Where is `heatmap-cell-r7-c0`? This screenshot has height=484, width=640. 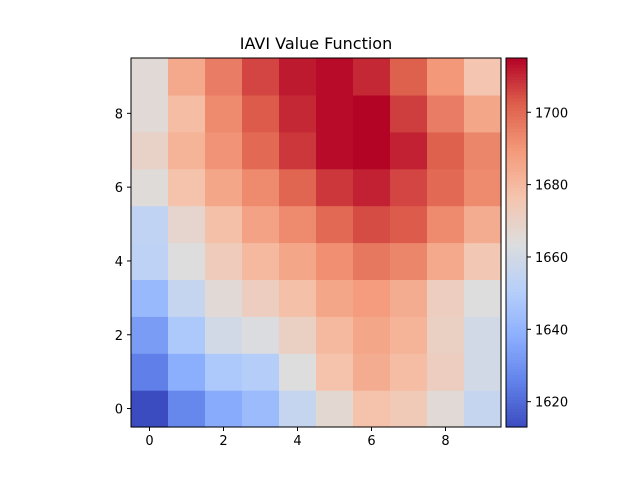 heatmap-cell-r7-c0 is located at coordinates (150, 150).